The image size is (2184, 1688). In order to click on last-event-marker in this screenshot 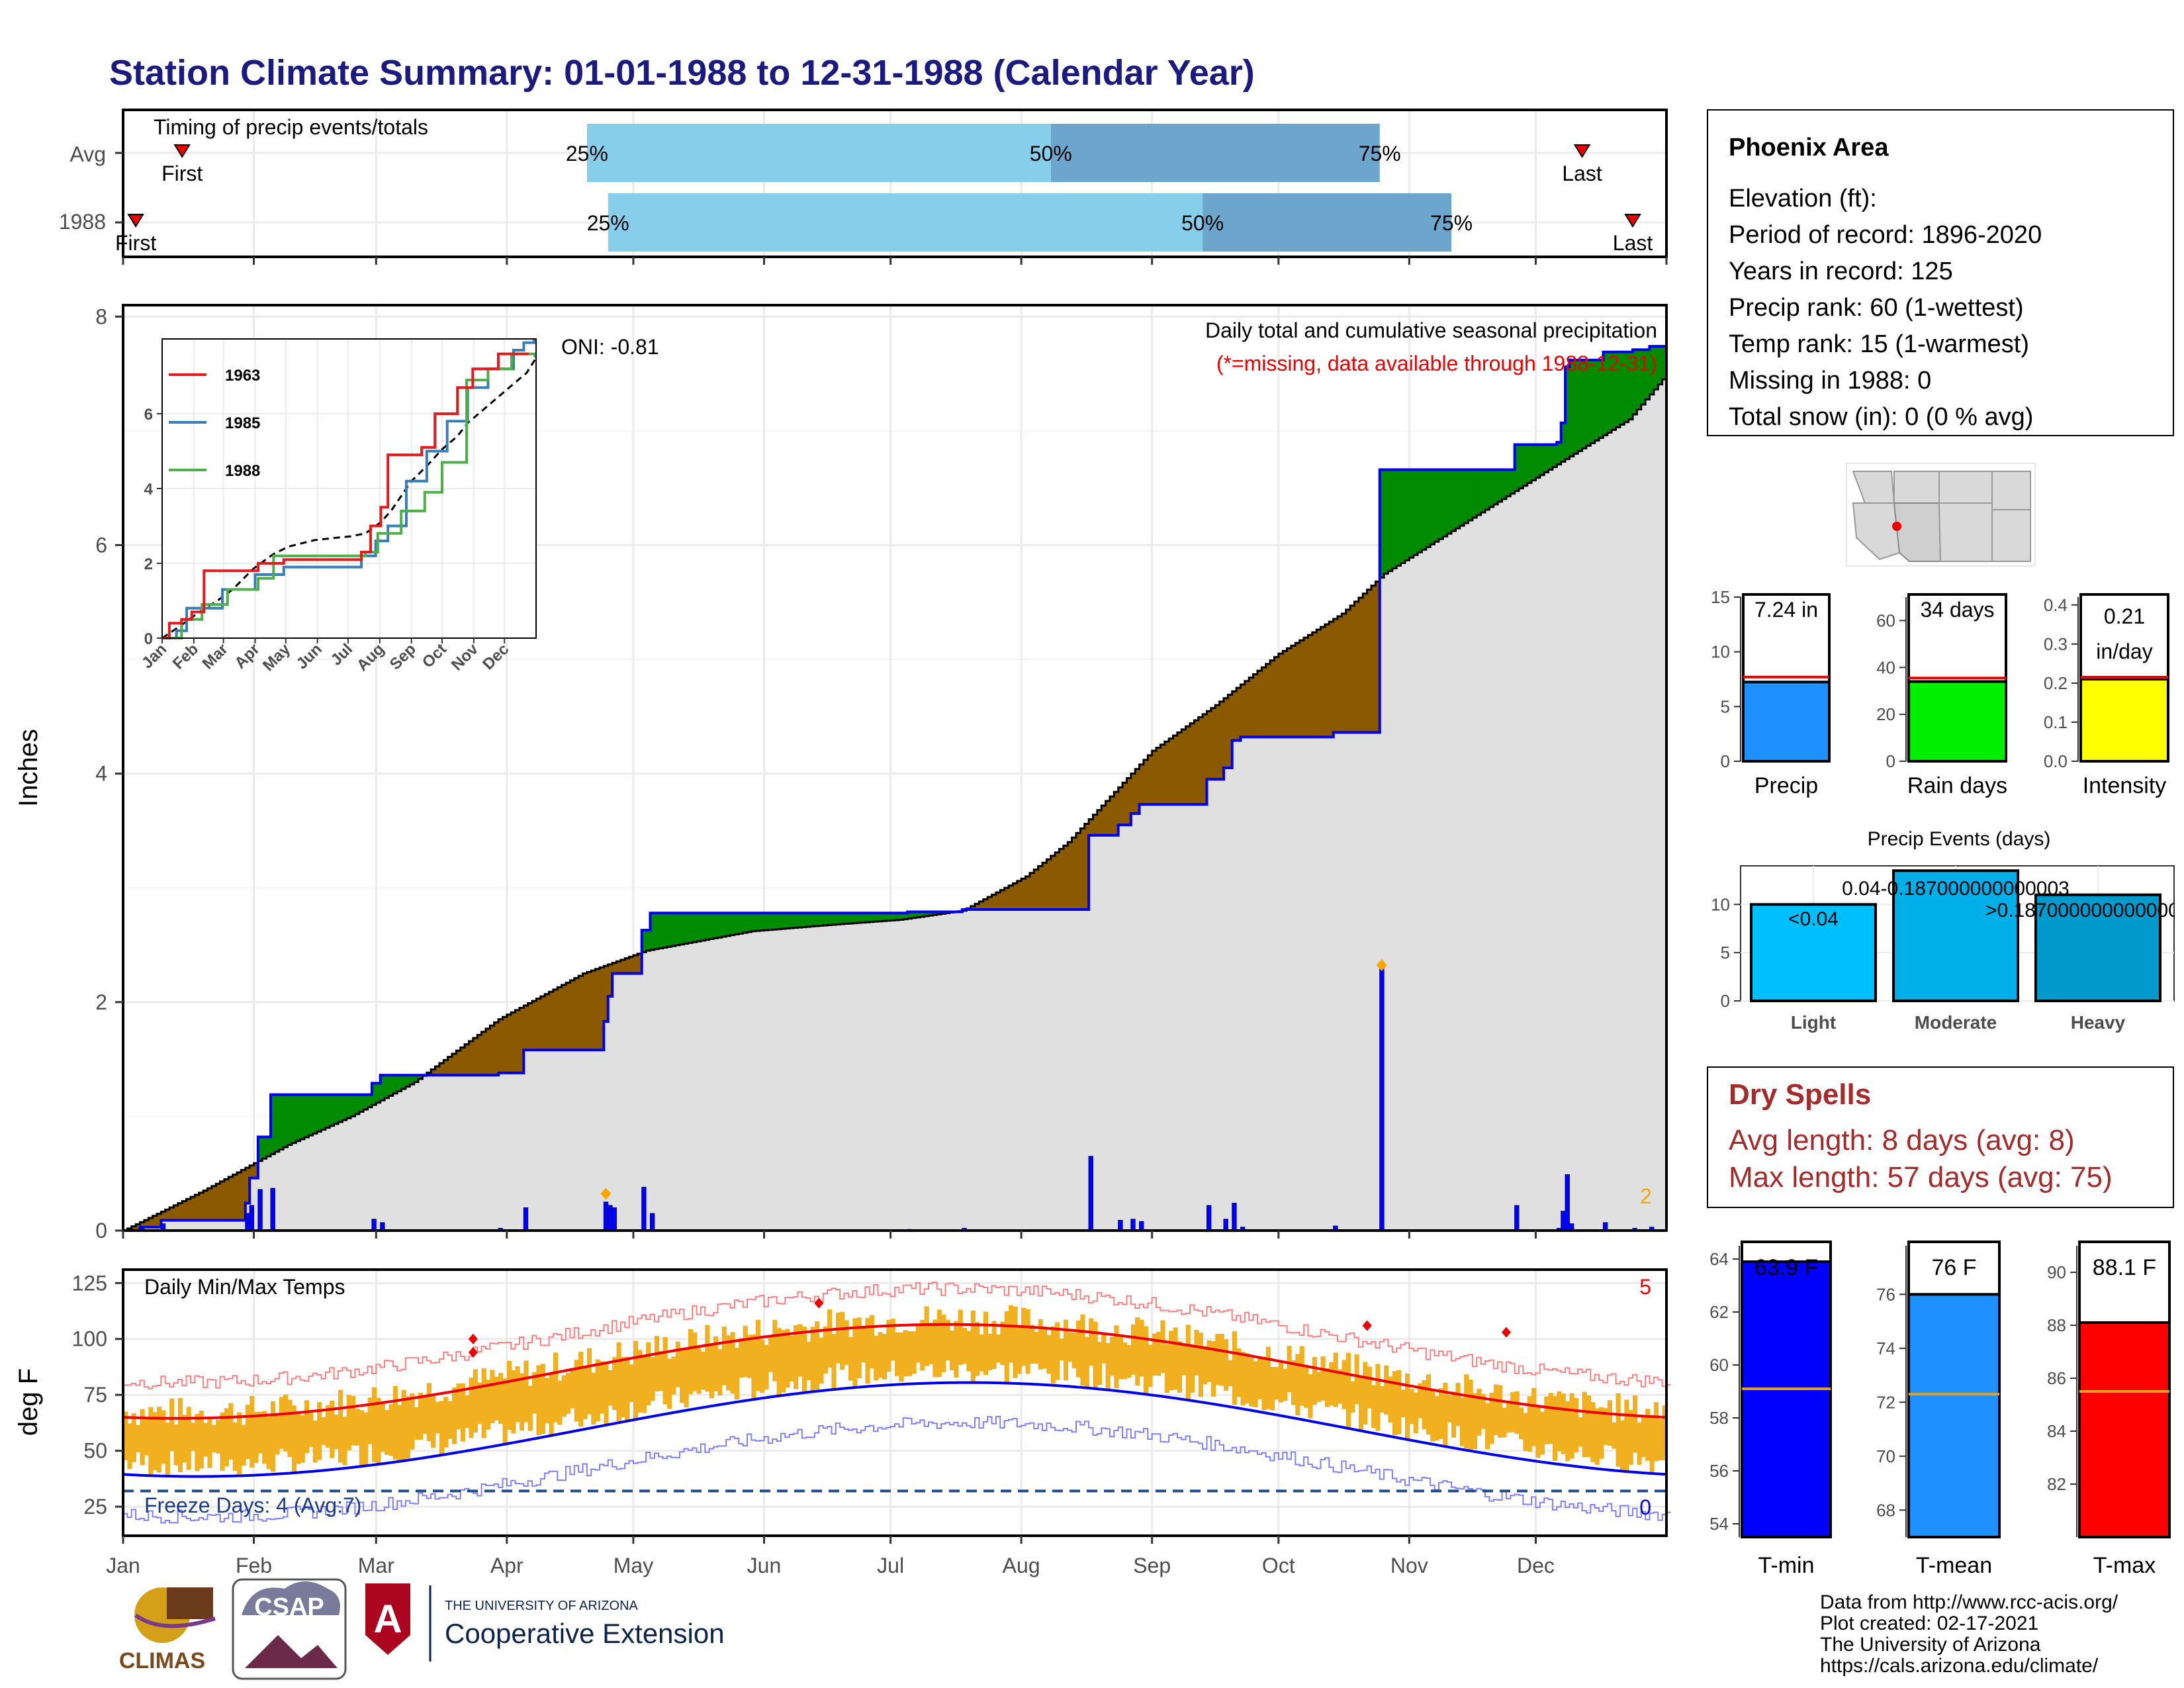, I will do `click(1582, 151)`.